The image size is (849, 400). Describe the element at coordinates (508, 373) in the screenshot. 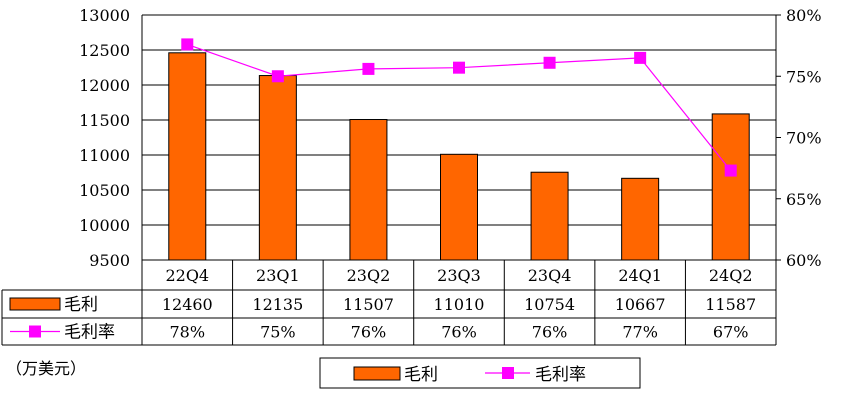

I see `legend-line-marker` at that location.